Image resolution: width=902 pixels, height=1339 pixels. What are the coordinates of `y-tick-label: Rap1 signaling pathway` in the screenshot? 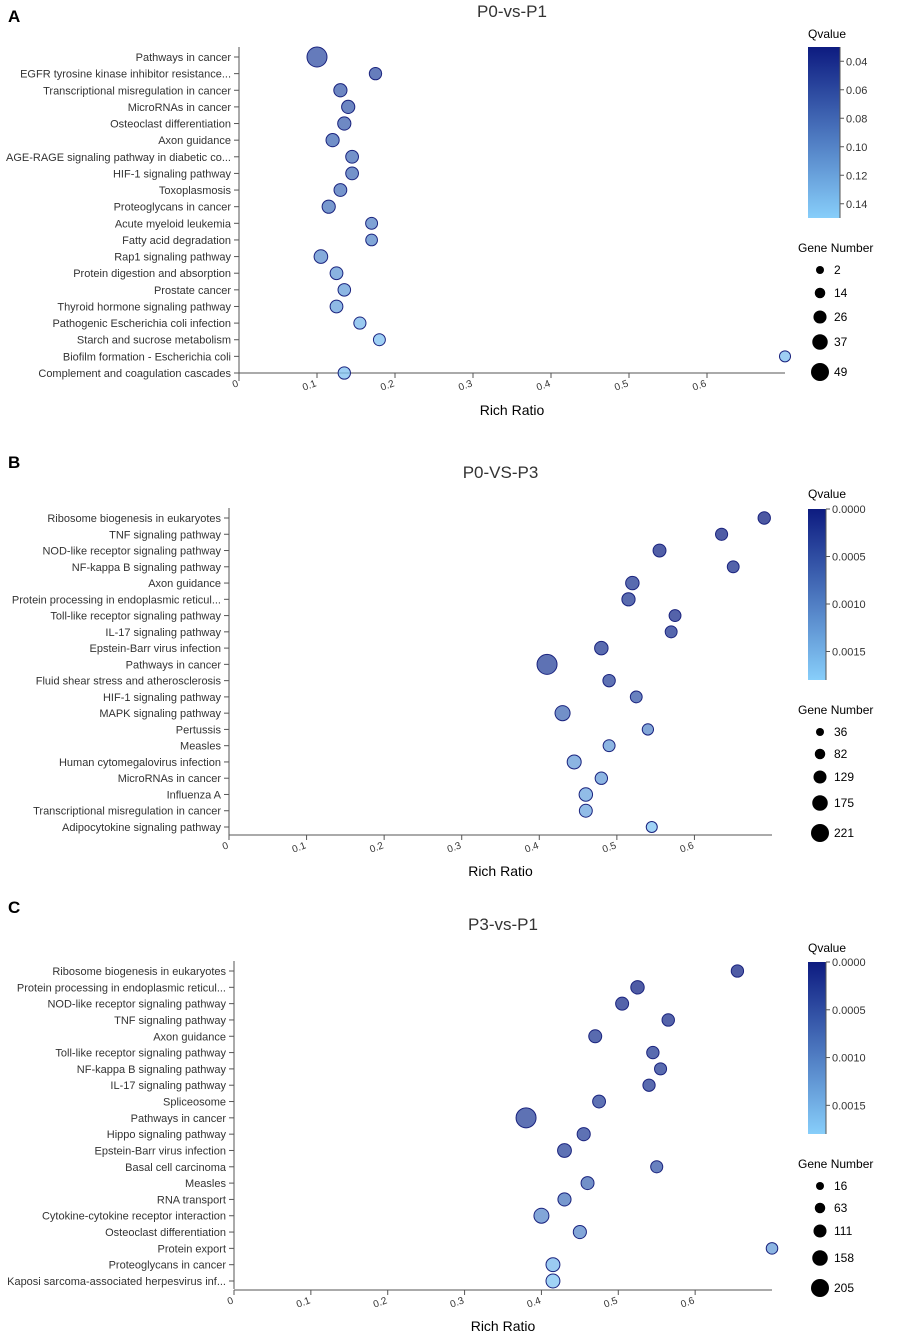 It's located at (172, 258).